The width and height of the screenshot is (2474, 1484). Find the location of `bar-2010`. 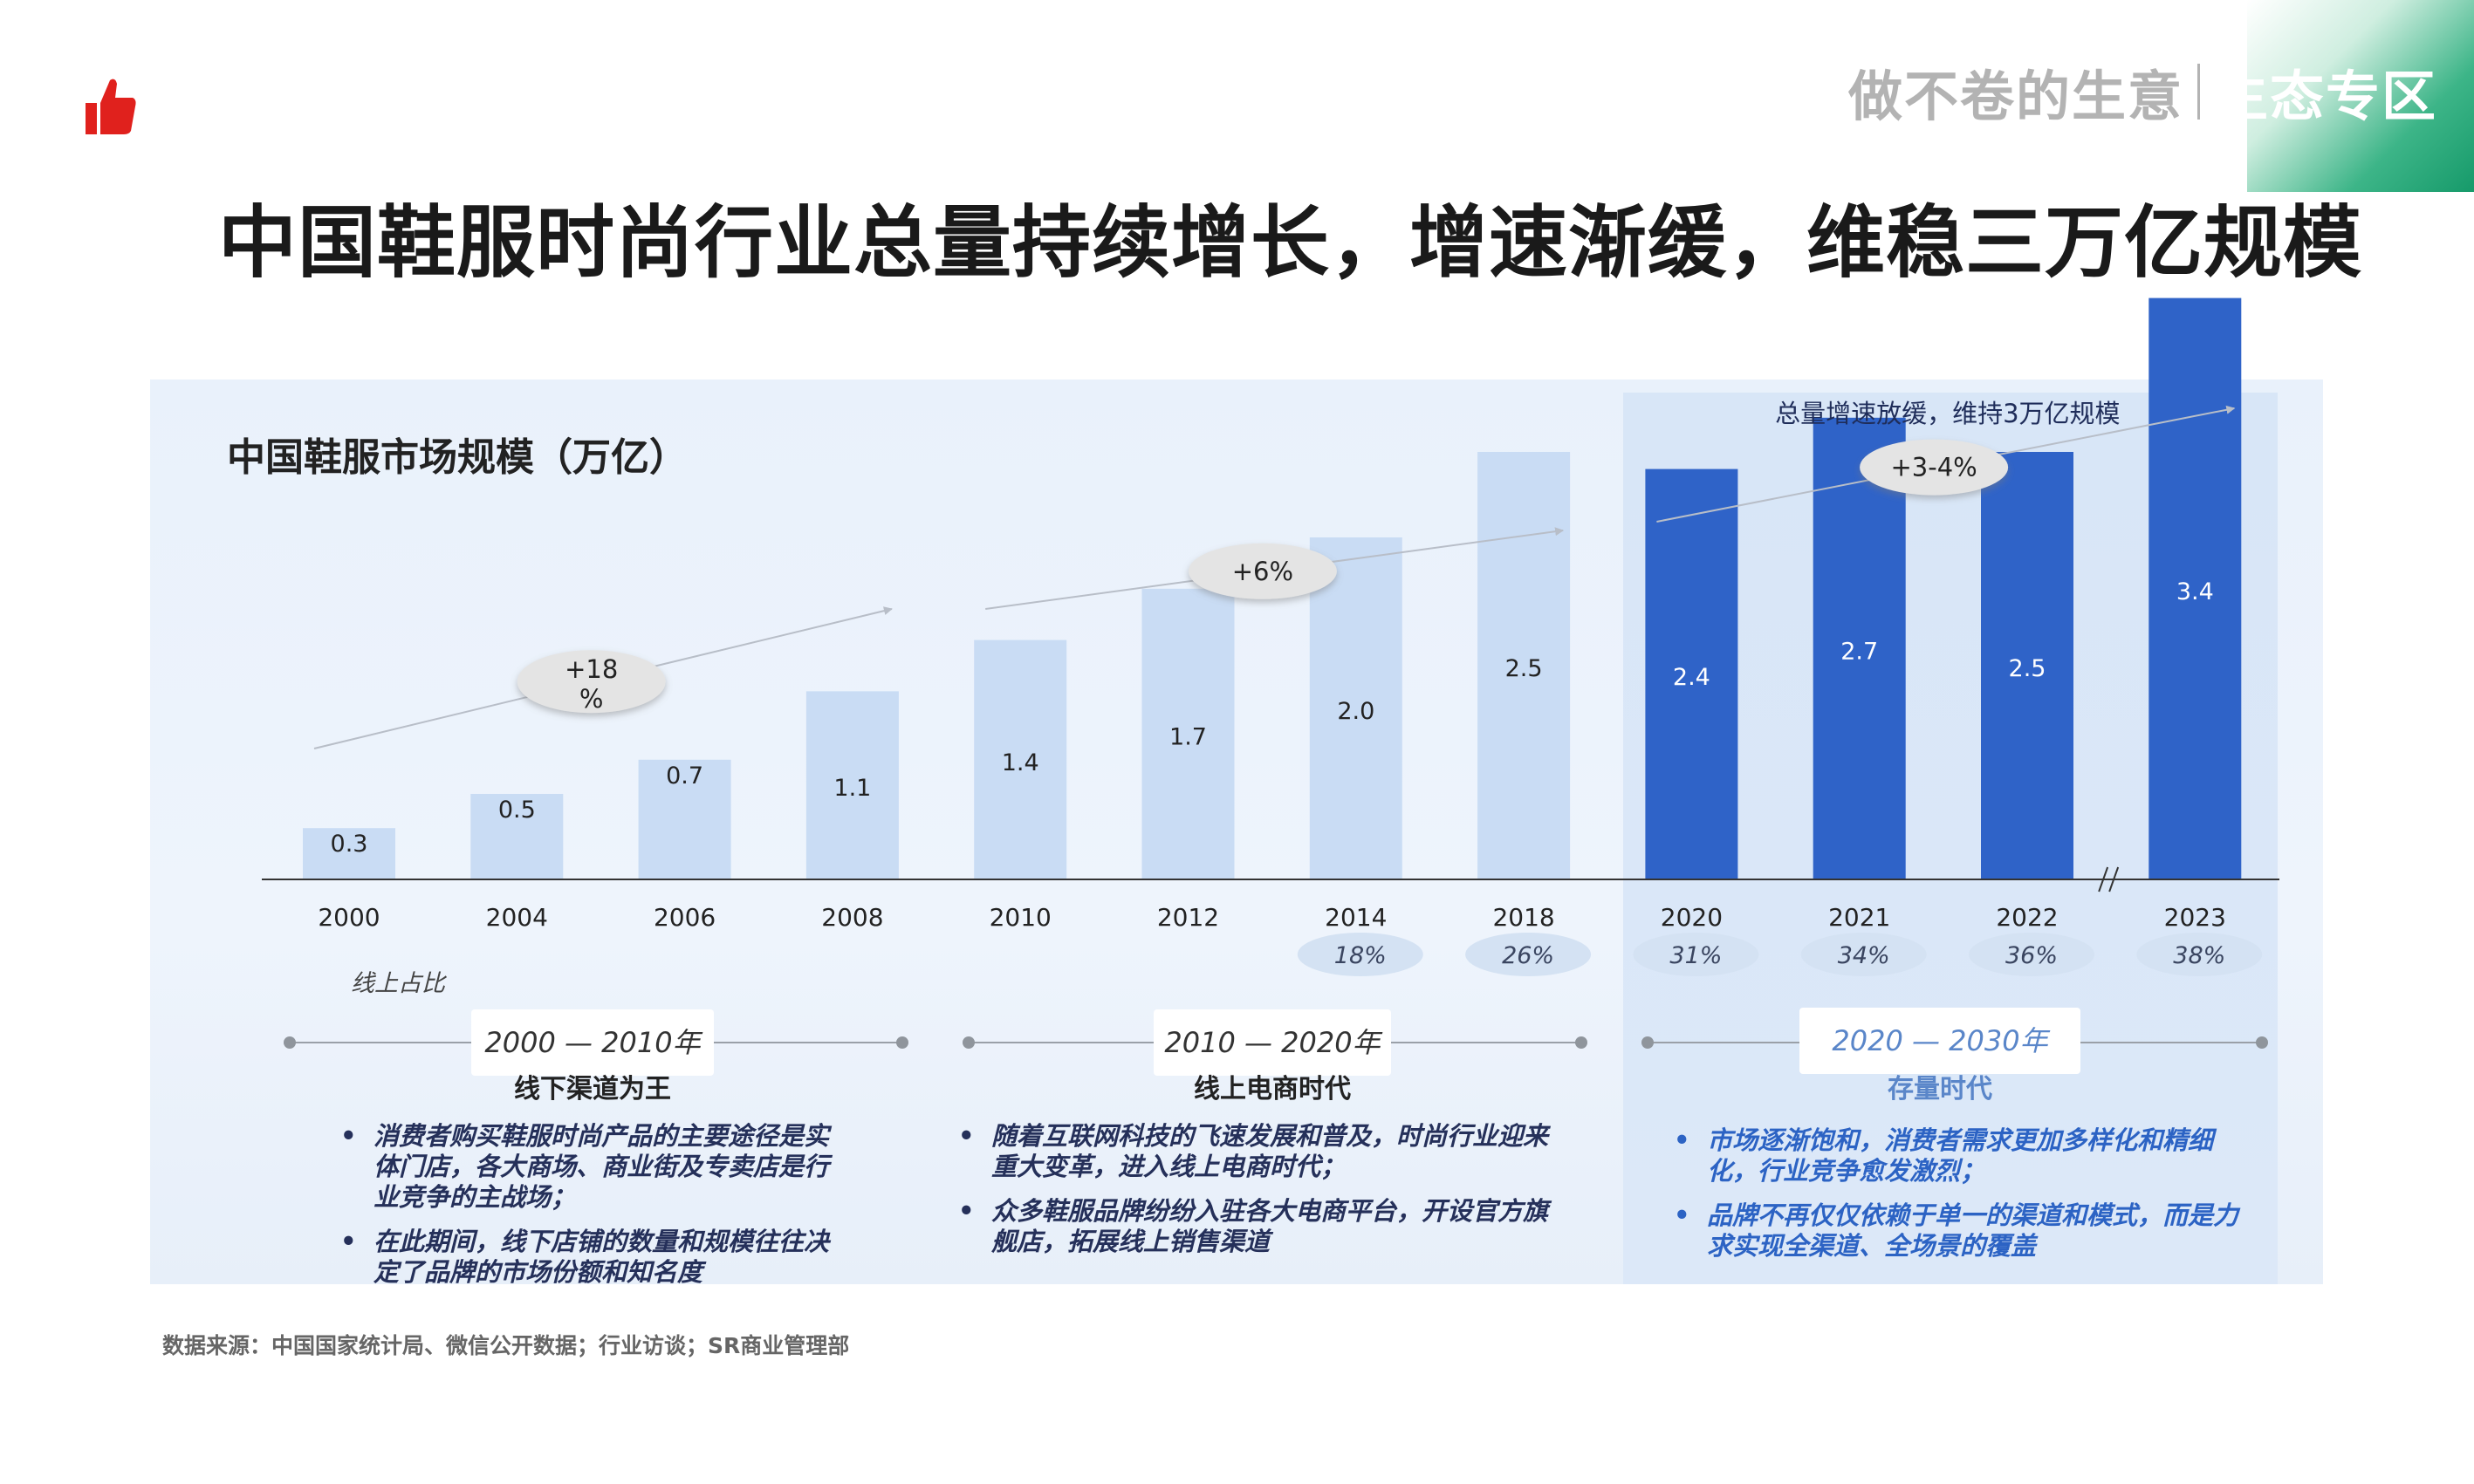

bar-2010 is located at coordinates (1021, 759).